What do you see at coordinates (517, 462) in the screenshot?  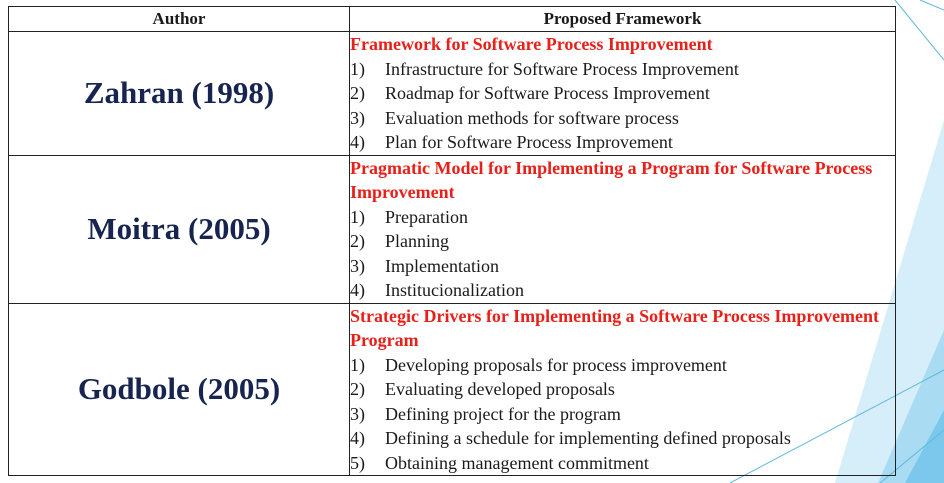 I see `step-text: Obtaining management commitment` at bounding box center [517, 462].